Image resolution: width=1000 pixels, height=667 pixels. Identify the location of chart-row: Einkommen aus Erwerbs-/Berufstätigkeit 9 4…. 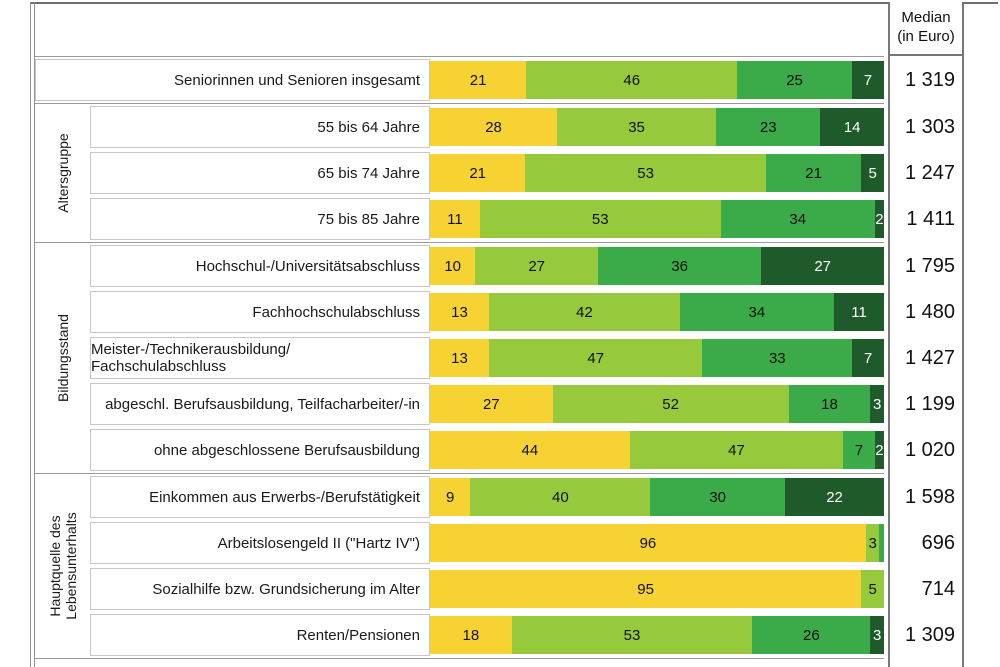
(487, 497).